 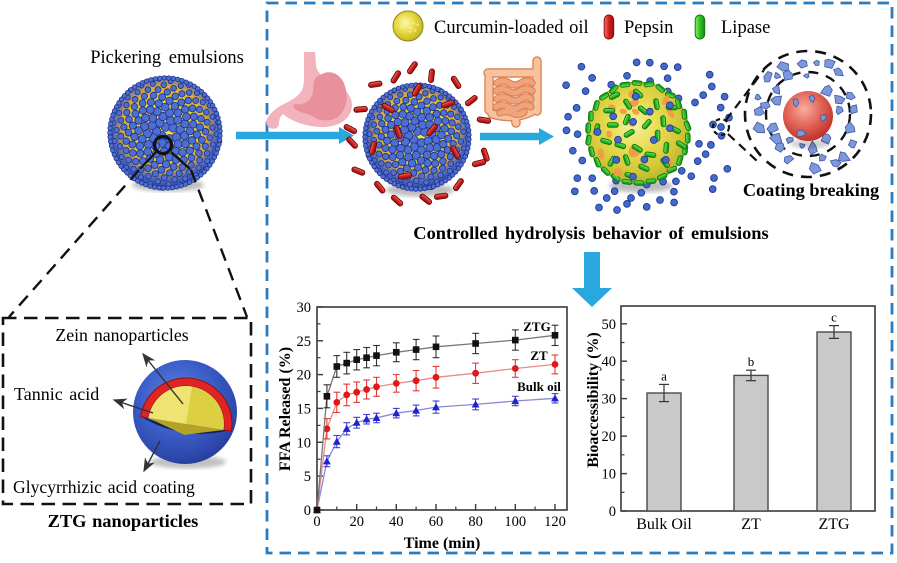 What do you see at coordinates (745, 28) in the screenshot?
I see `svg-text: Lipase` at bounding box center [745, 28].